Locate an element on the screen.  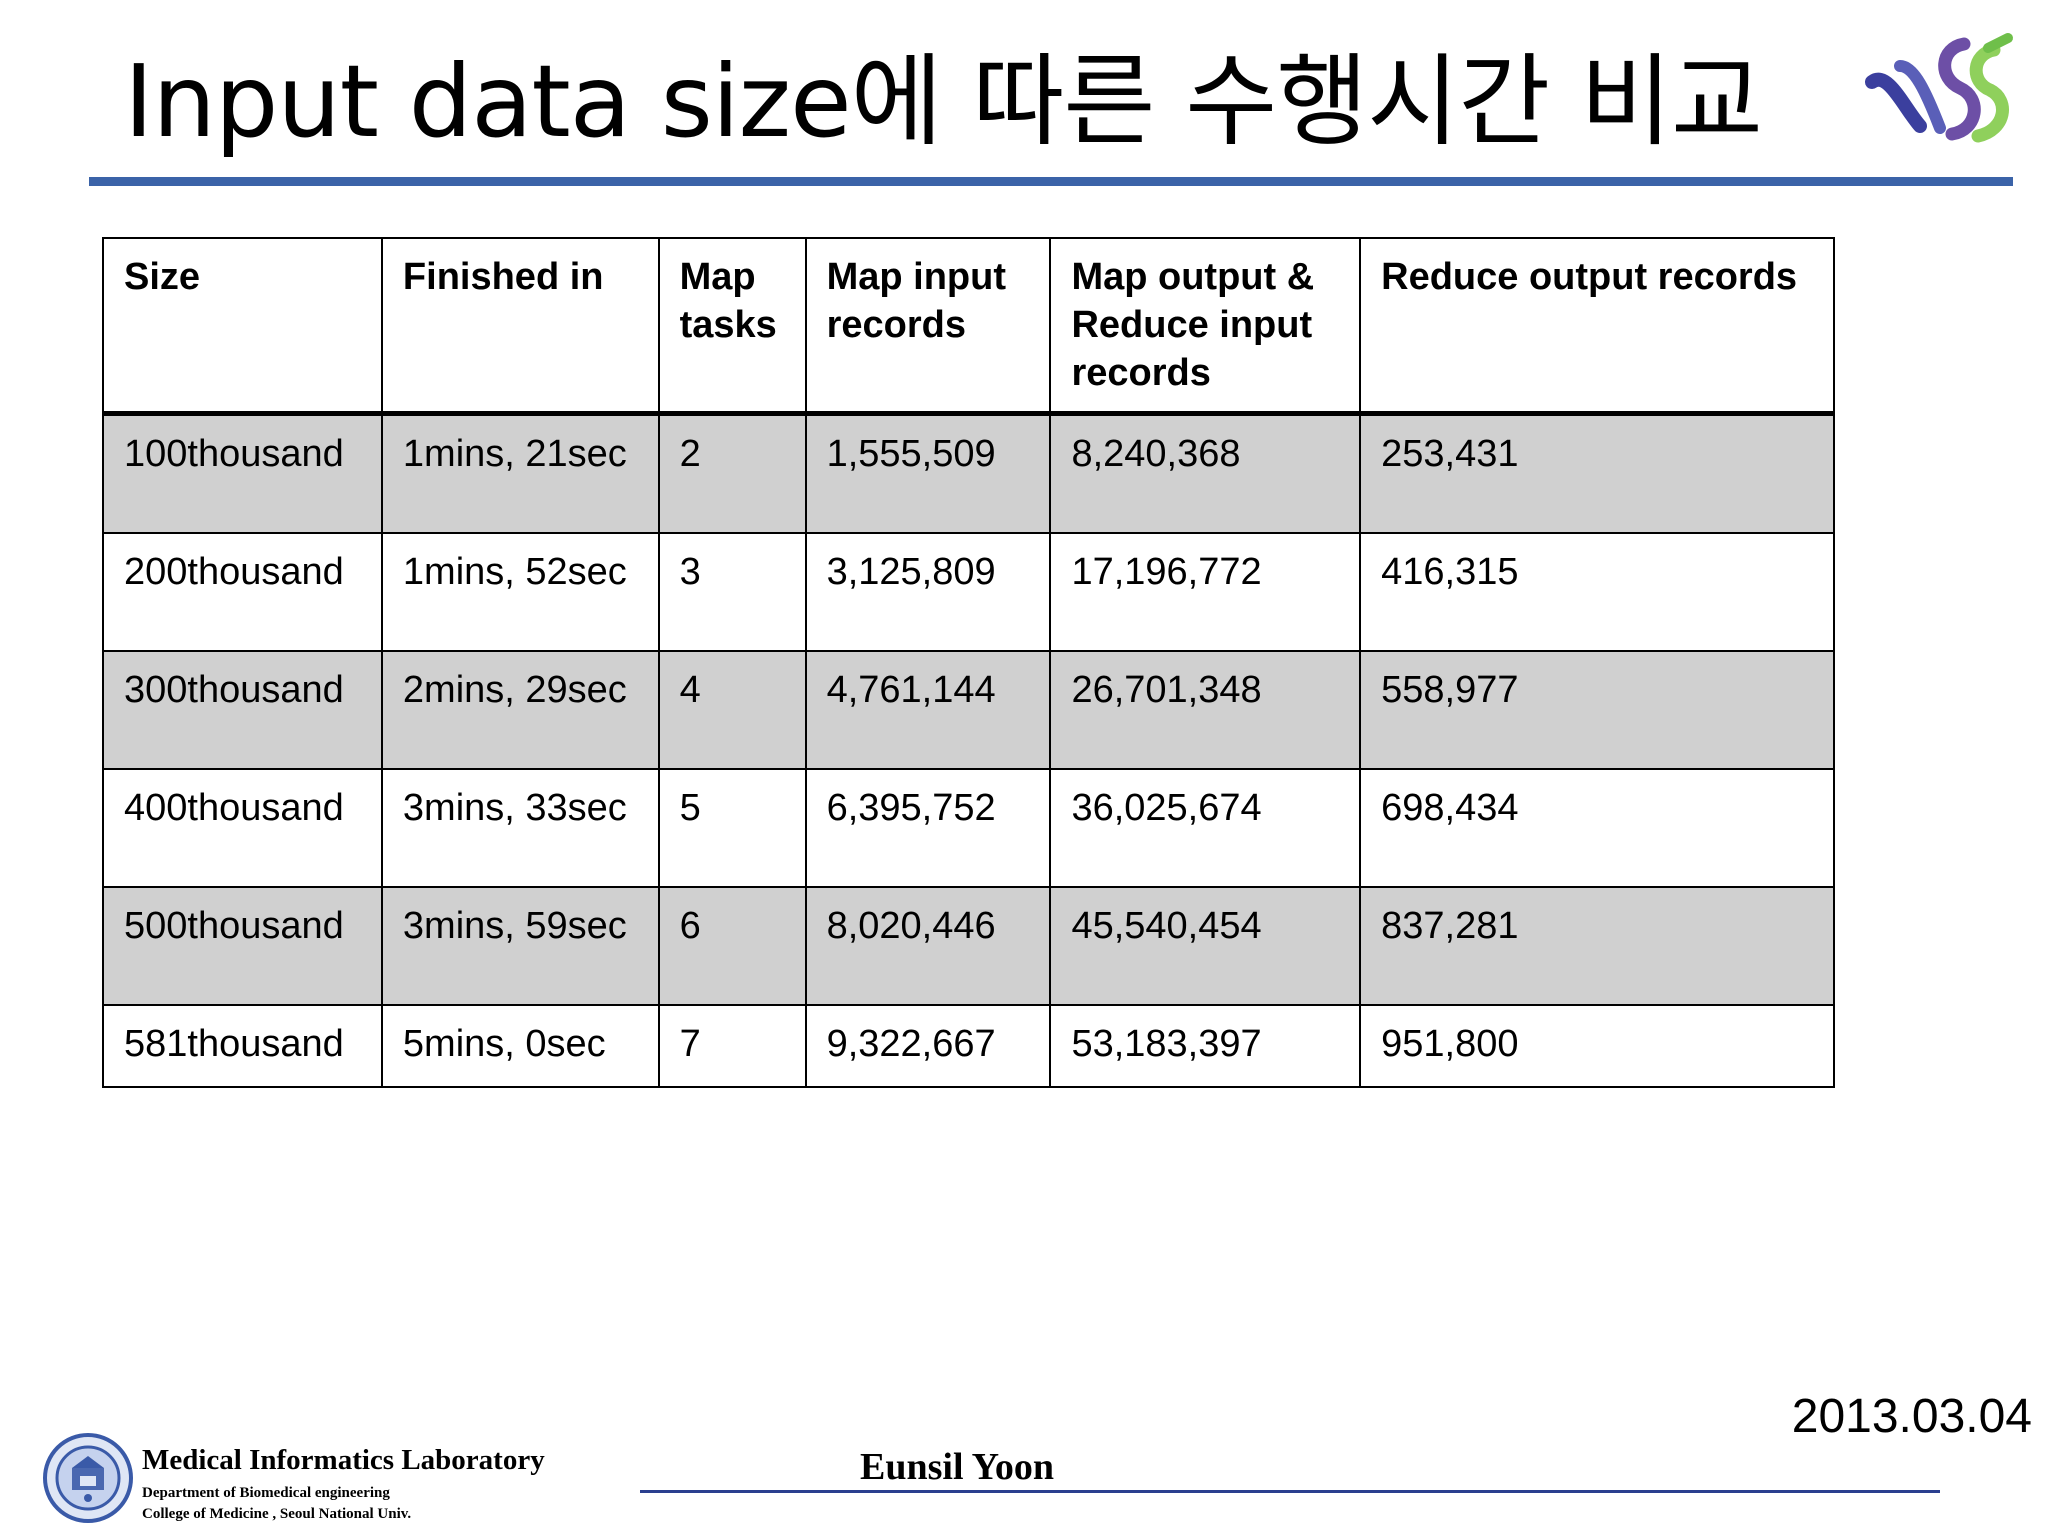
lab-department: Department of Biomedical engineering is located at coordinates (266, 1493).